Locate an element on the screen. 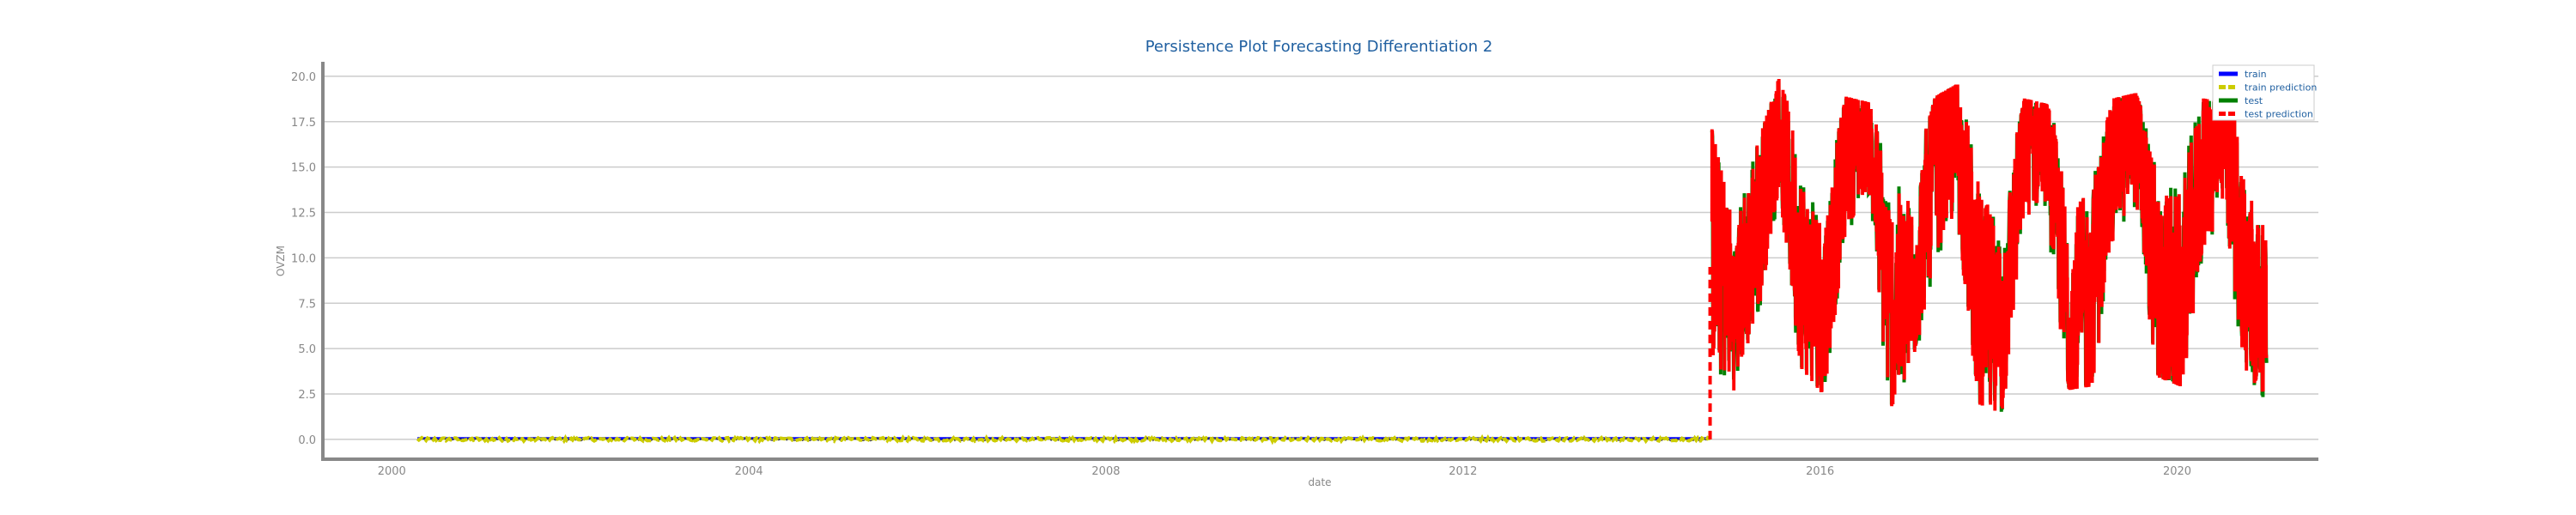  y-tick-label: 15.0 is located at coordinates (303, 168).